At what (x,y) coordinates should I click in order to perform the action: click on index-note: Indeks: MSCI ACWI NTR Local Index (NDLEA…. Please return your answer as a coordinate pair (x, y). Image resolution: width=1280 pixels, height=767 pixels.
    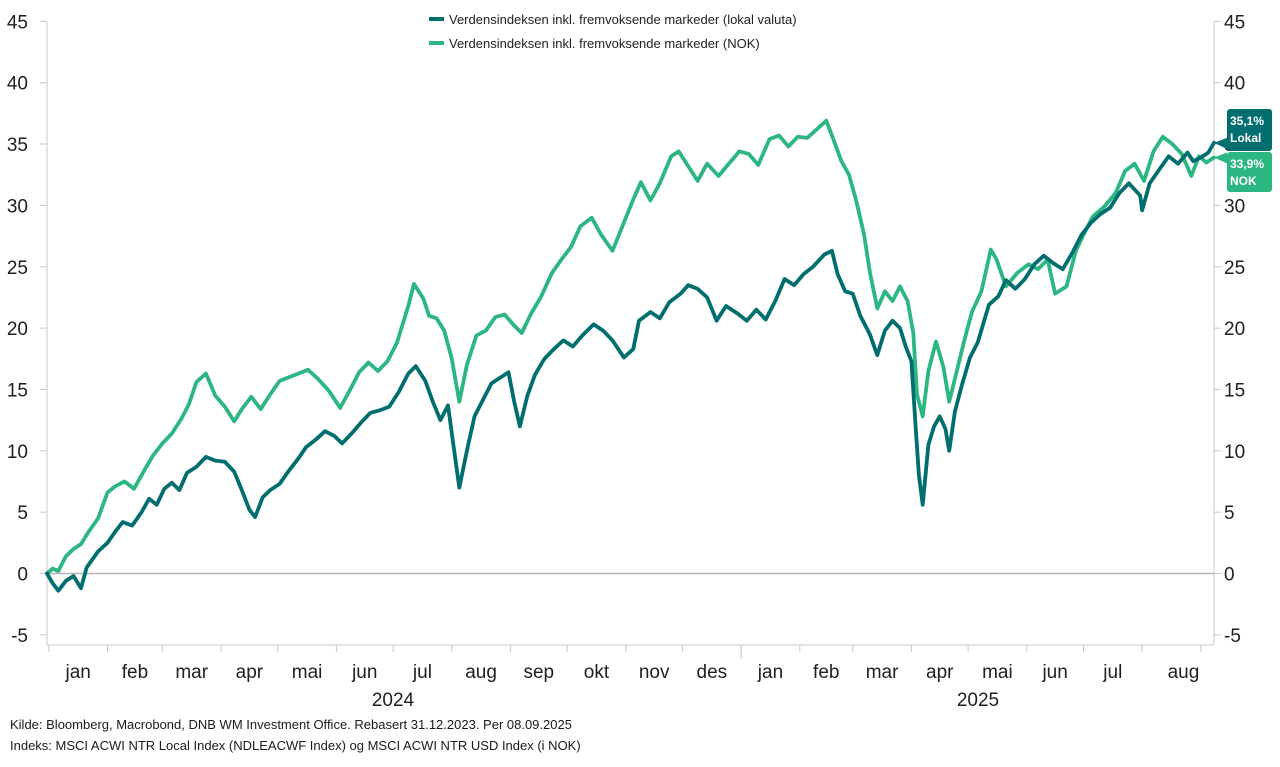
    Looking at the image, I should click on (295, 745).